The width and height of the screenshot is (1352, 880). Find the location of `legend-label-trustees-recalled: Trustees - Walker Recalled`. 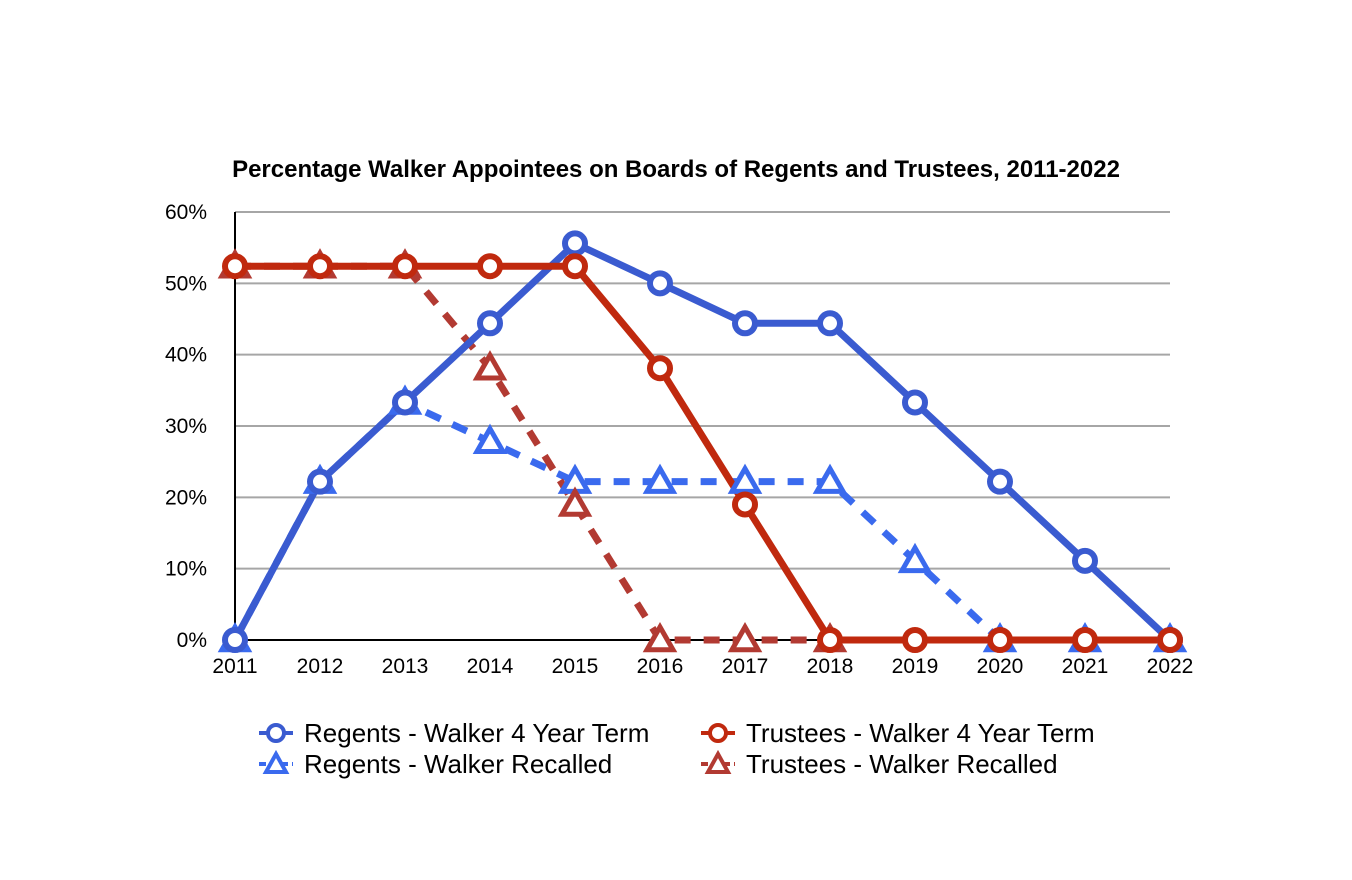

legend-label-trustees-recalled: Trustees - Walker Recalled is located at coordinates (902, 764).